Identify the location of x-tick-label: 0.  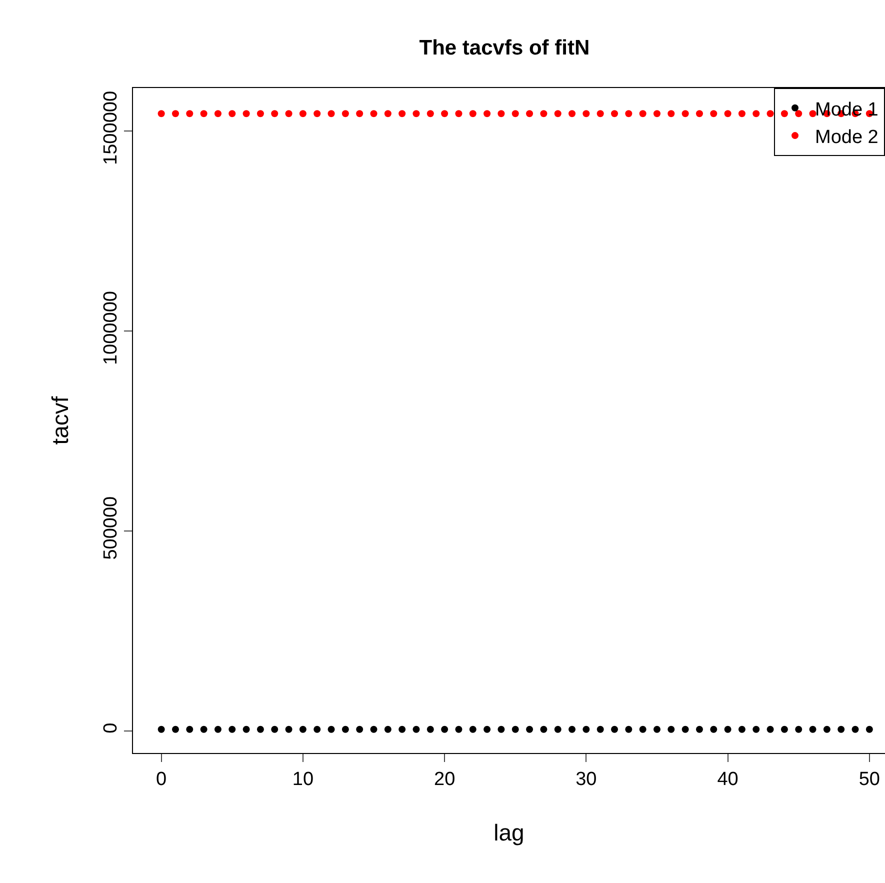
(161, 779).